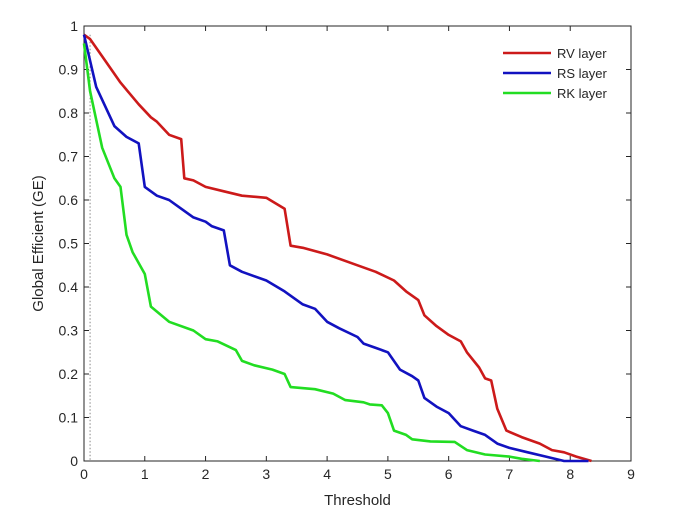 The image size is (700, 515). Describe the element at coordinates (582, 93) in the screenshot. I see `legend-label: RK layer` at that location.